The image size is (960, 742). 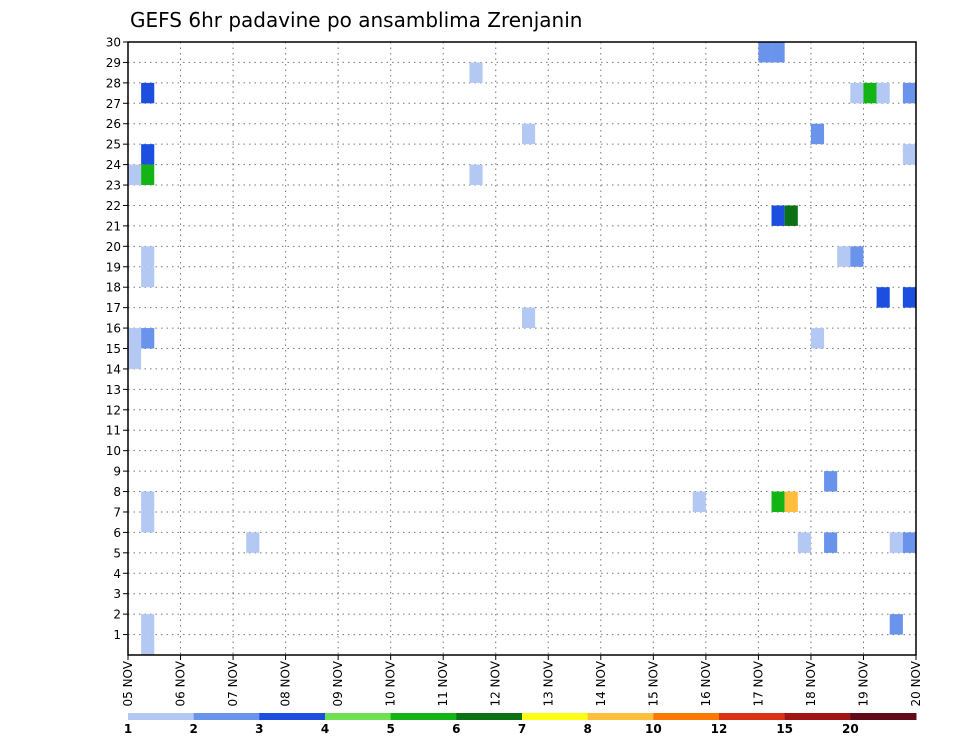 What do you see at coordinates (113, 226) in the screenshot?
I see `y-tick-label: 21` at bounding box center [113, 226].